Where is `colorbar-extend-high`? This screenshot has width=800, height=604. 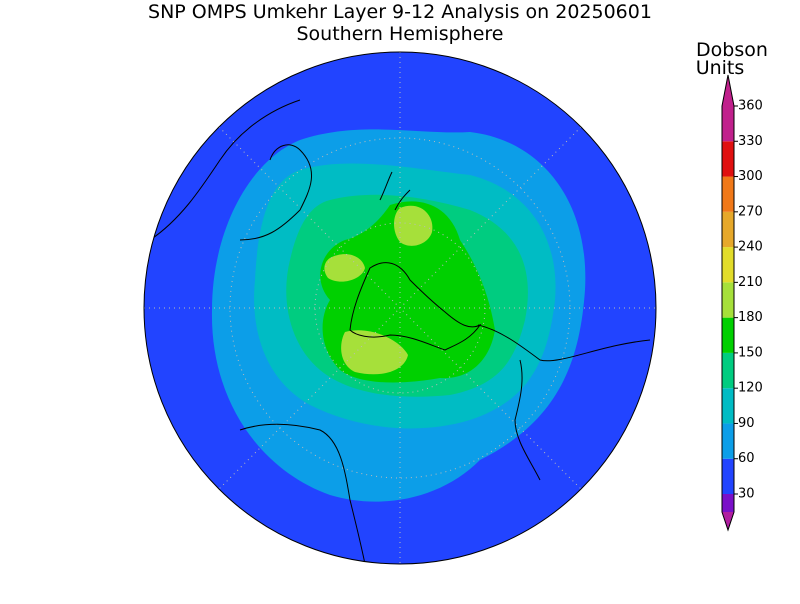 colorbar-extend-high is located at coordinates (728, 90).